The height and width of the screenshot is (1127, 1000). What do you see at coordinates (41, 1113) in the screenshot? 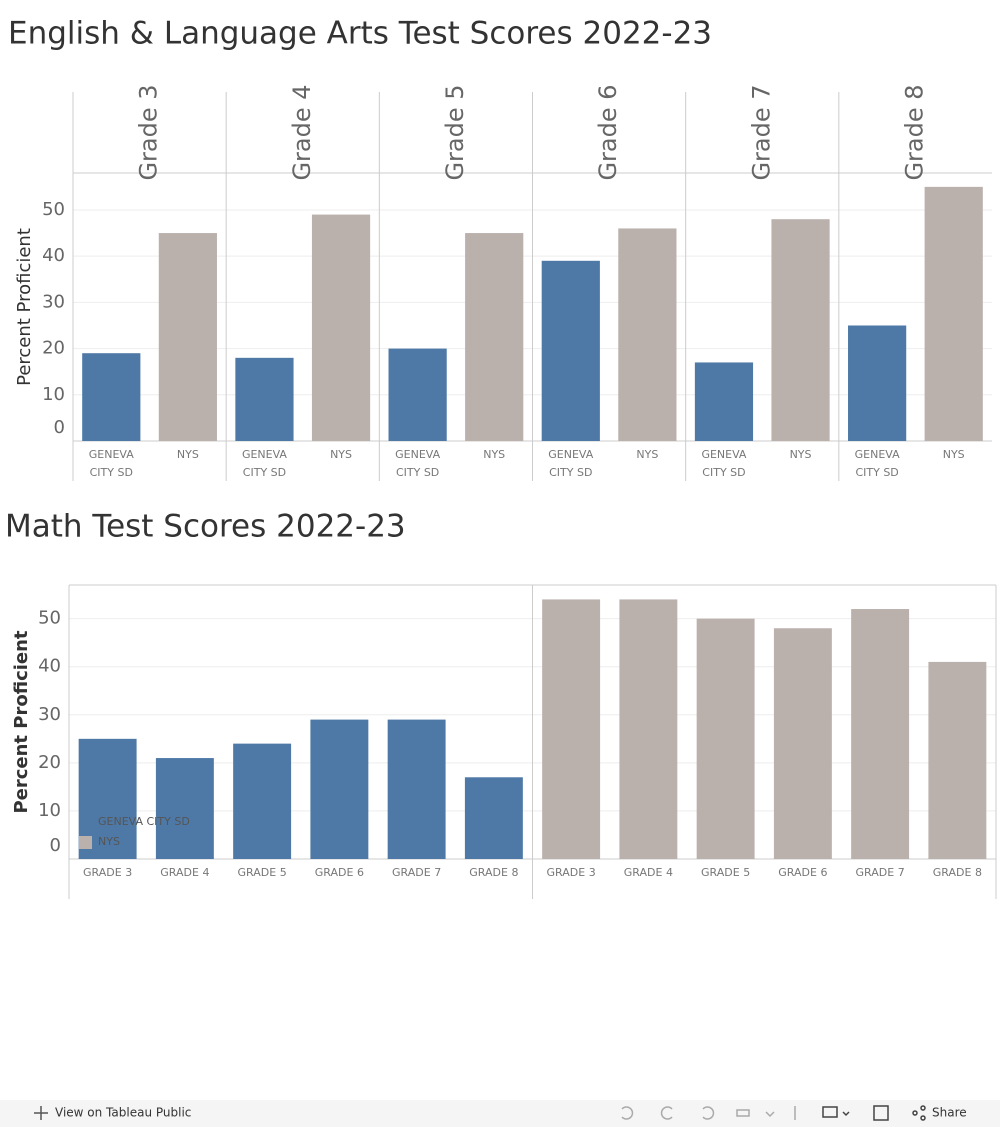
I see `tableau-icon` at bounding box center [41, 1113].